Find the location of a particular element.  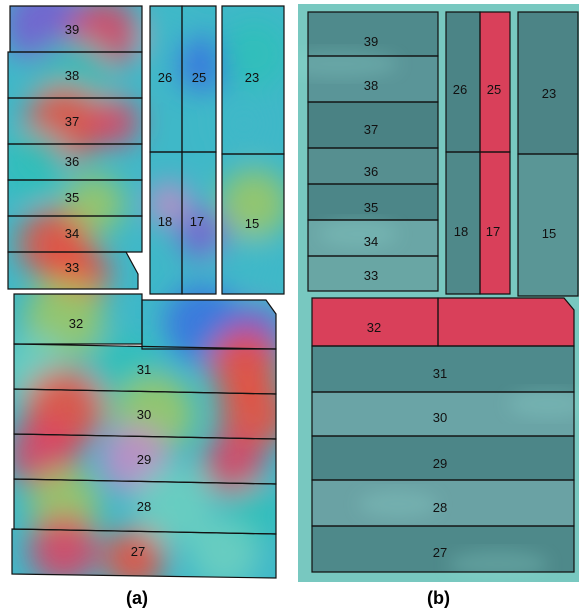

panel-b-plot-label: 15 is located at coordinates (549, 233).